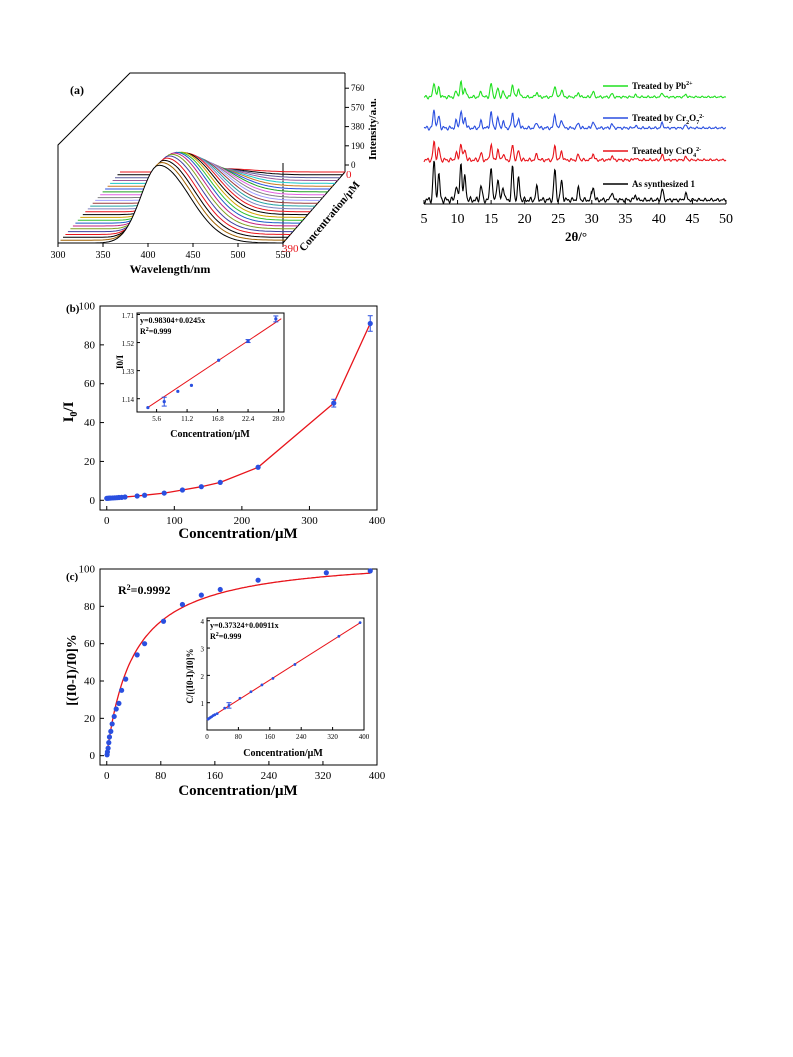 This screenshot has width=793, height=1057. What do you see at coordinates (577, 213) in the screenshot?
I see `xrd-x-ticks: 5 10 15 20 25 30 35 40 45 50` at bounding box center [577, 213].